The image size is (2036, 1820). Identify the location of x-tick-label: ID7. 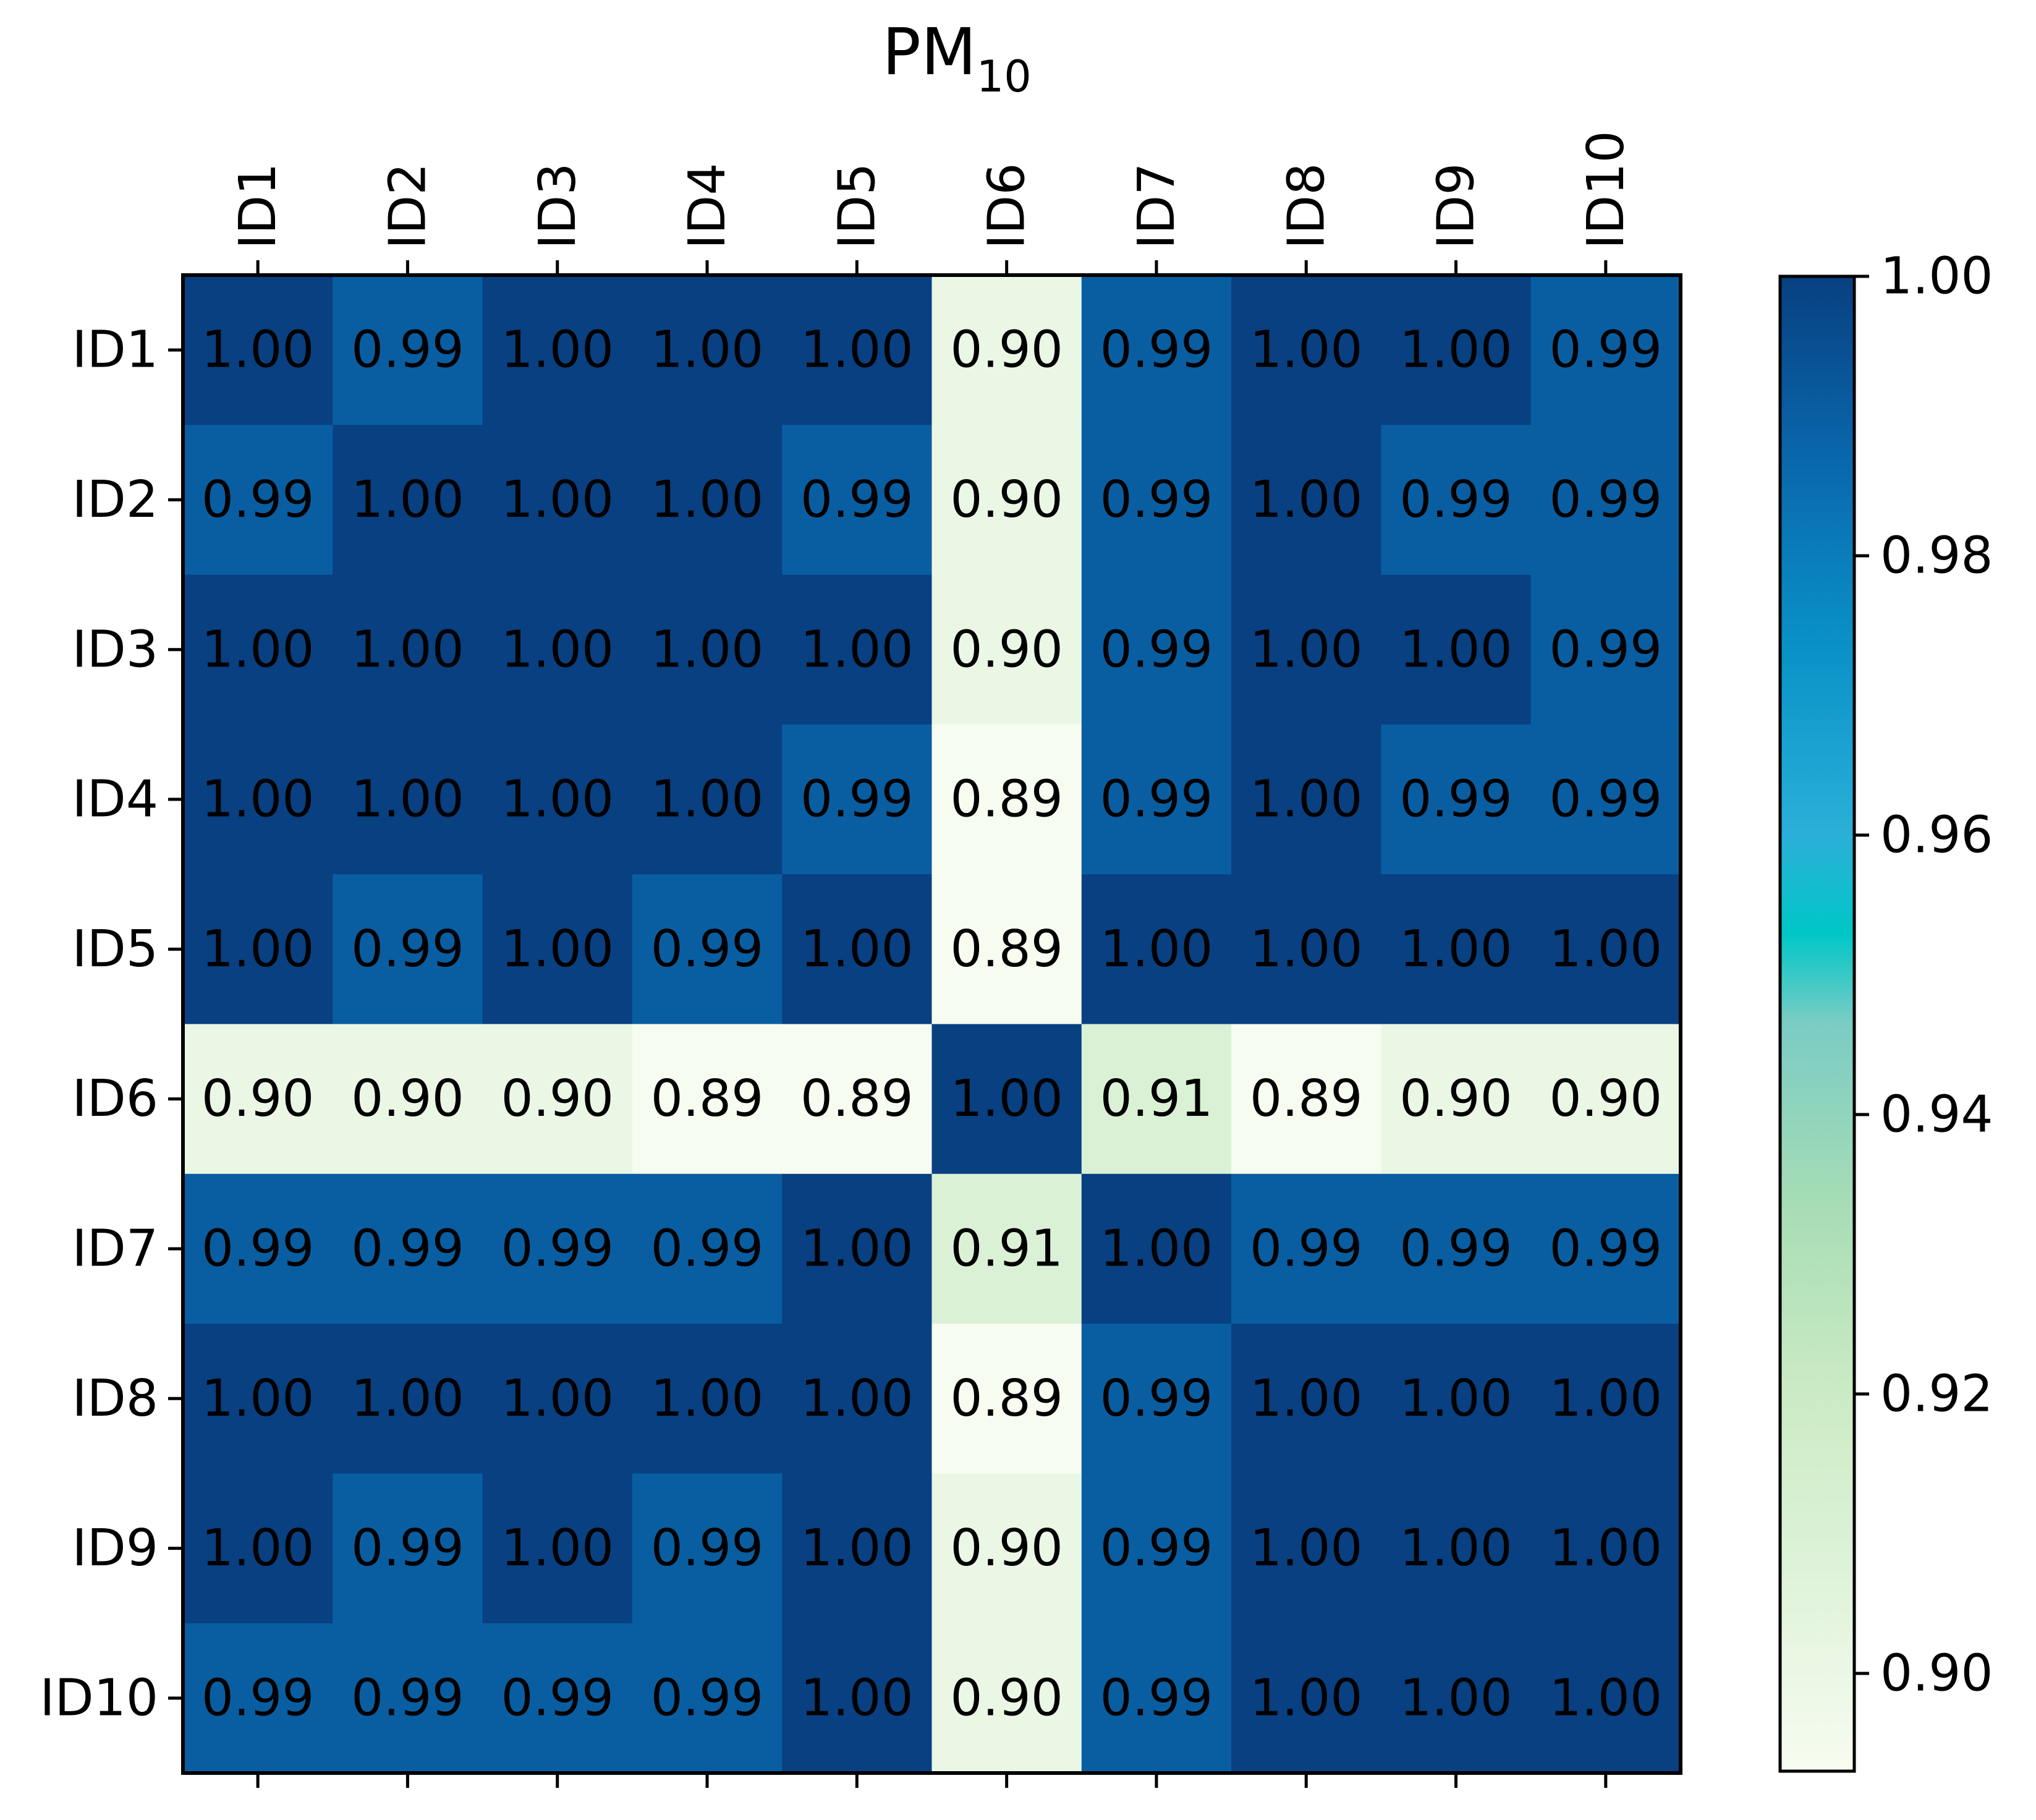
(1156, 207).